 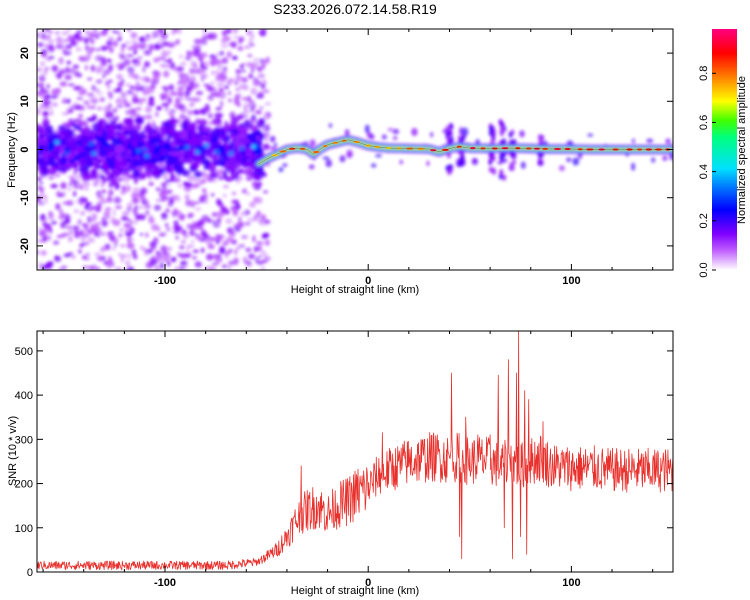 I want to click on chart-title: S233.2026.072.14.58.R19, so click(x=355, y=9).